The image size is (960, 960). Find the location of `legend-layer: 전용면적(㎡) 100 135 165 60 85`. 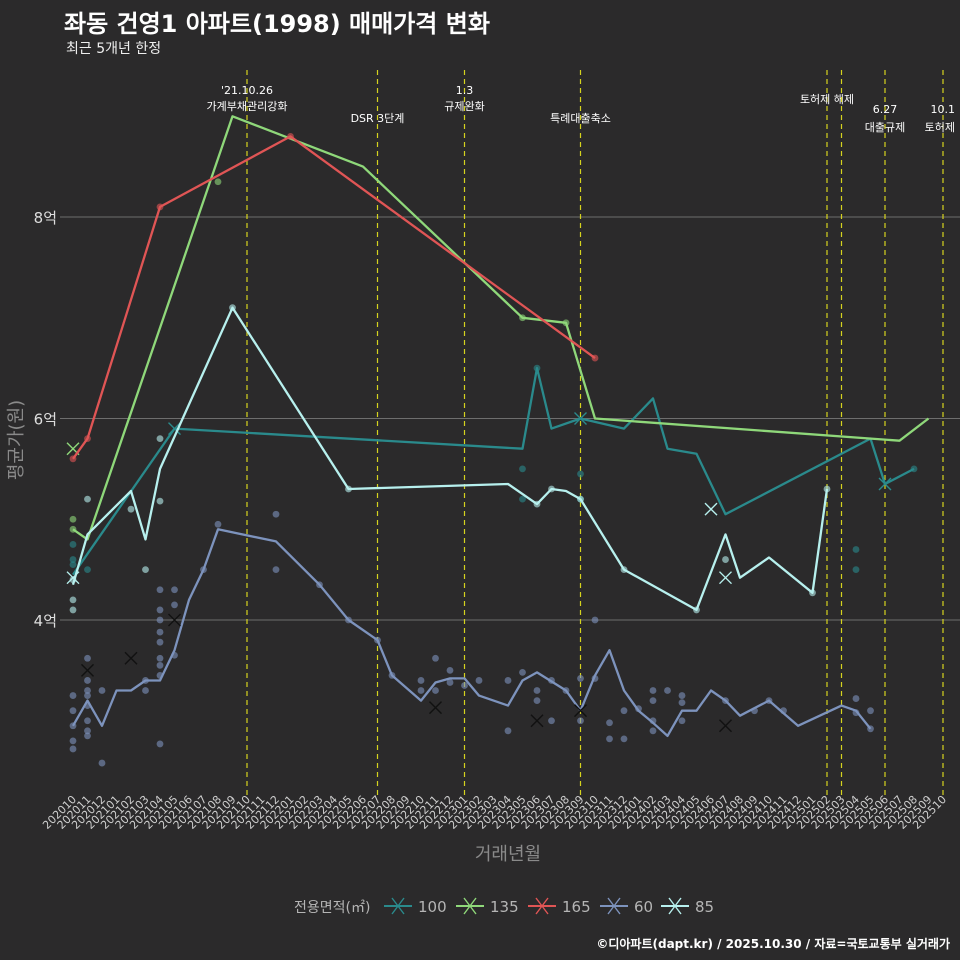

legend-layer: 전용면적(㎡) 100 135 165 60 85 is located at coordinates (504, 906).